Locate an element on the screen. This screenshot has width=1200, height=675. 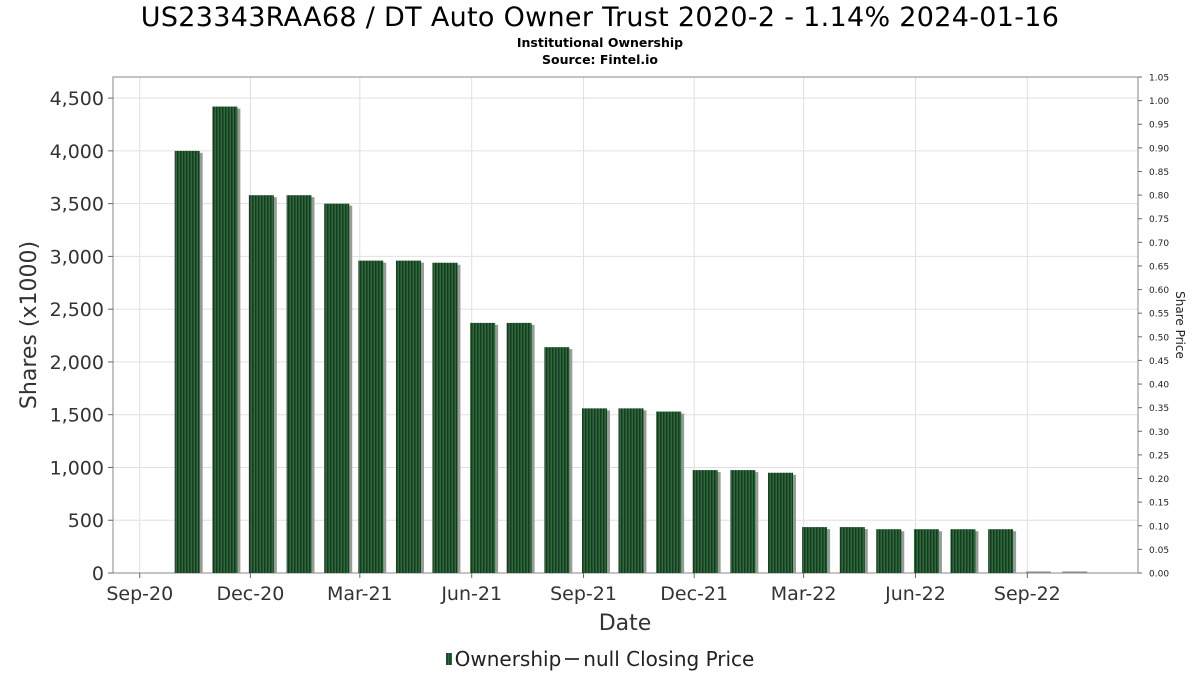
legend-closing-price: null Closing Price is located at coordinates (669, 659).